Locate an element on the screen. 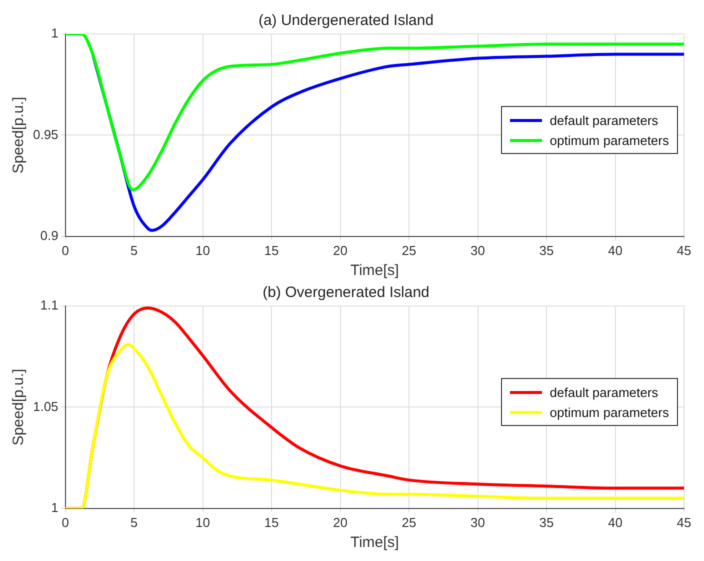 The height and width of the screenshot is (561, 704). y-tick-label: 1.1 is located at coordinates (49, 305).